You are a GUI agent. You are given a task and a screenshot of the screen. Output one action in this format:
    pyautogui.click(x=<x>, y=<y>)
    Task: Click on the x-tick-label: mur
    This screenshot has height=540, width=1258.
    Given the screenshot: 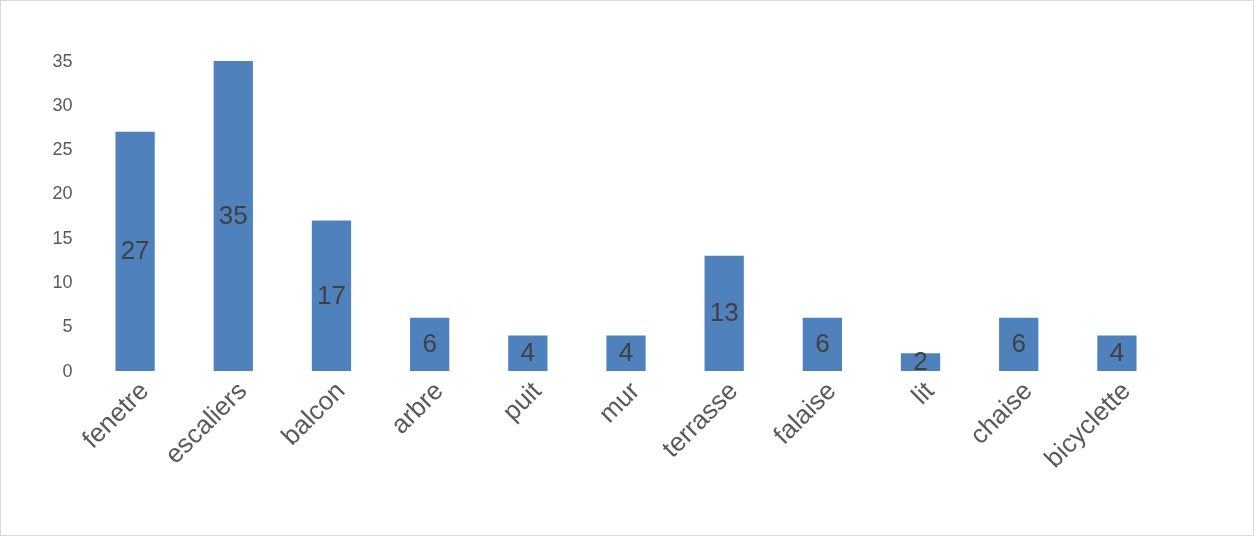 What is the action you would take?
    pyautogui.click(x=619, y=402)
    